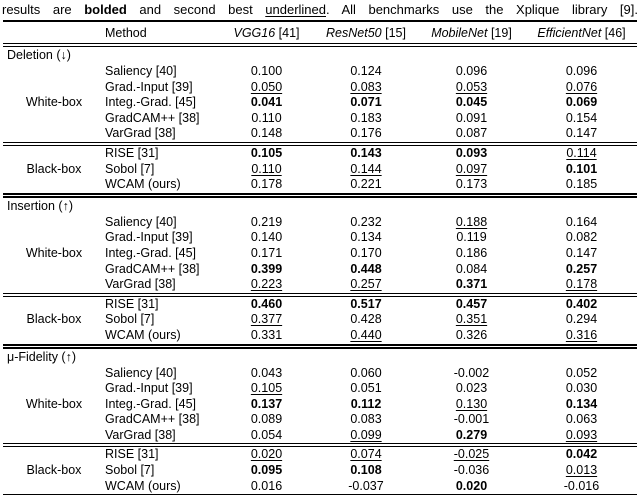 The image size is (640, 495). Describe the element at coordinates (366, 221) in the screenshot. I see `metric-value: 0.232` at that location.